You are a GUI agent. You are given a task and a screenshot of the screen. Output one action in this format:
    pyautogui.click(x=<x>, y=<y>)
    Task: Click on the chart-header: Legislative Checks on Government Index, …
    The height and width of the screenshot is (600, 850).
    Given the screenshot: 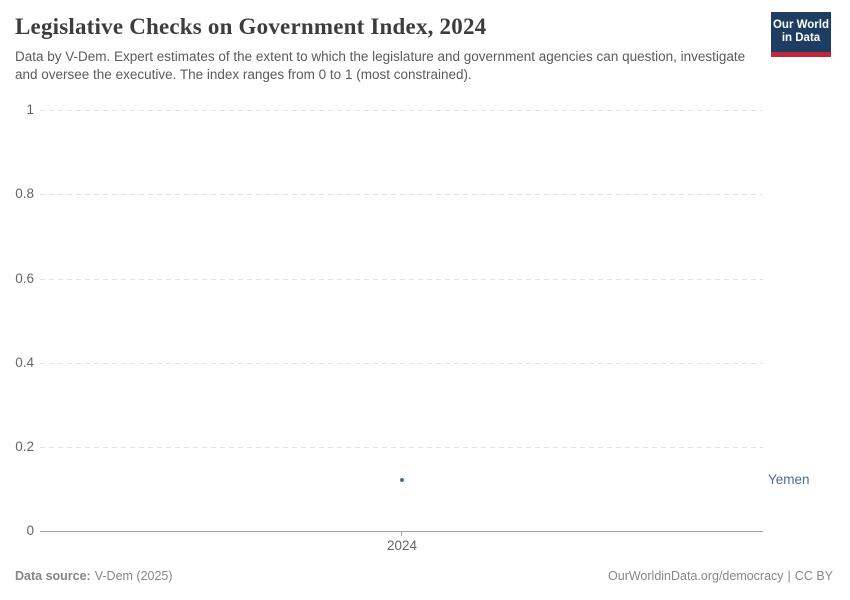 What is the action you would take?
    pyautogui.click(x=389, y=49)
    